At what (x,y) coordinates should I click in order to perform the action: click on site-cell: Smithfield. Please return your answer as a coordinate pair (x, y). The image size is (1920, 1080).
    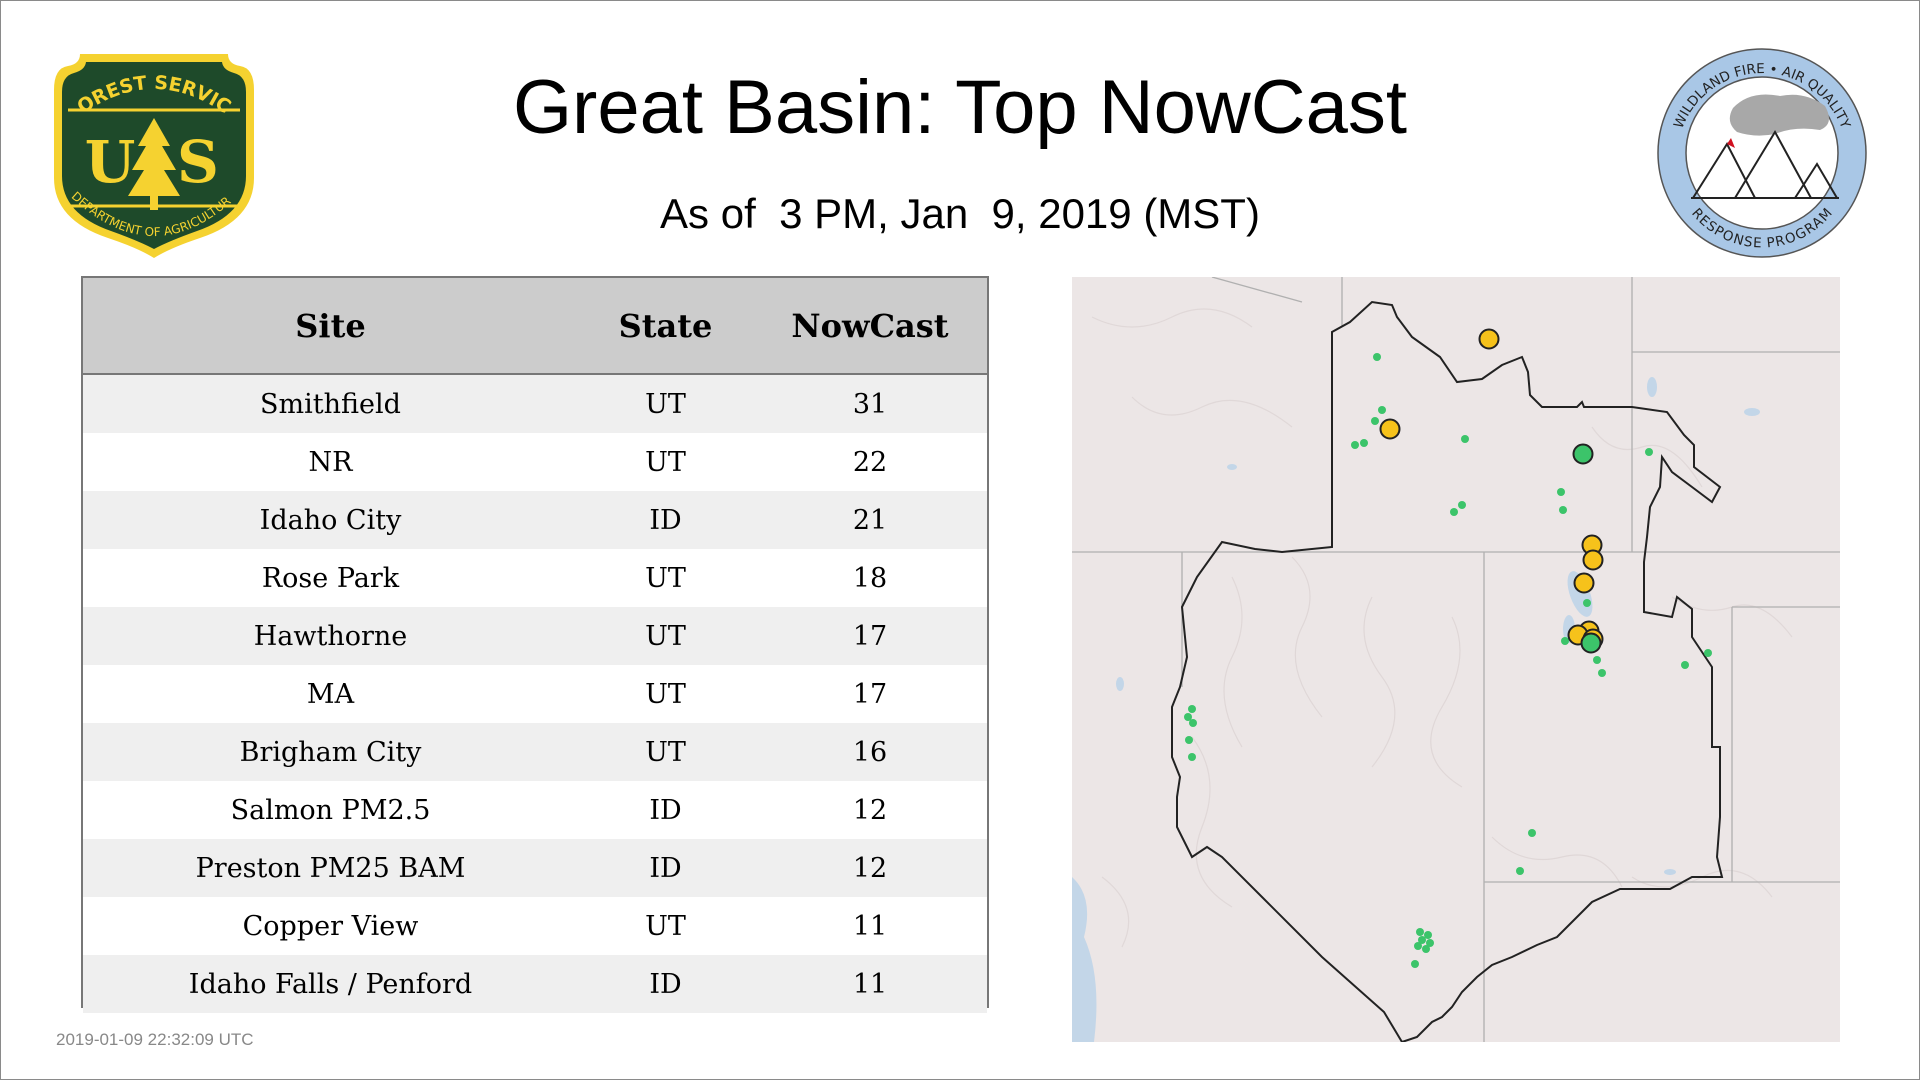
    Looking at the image, I should click on (330, 403).